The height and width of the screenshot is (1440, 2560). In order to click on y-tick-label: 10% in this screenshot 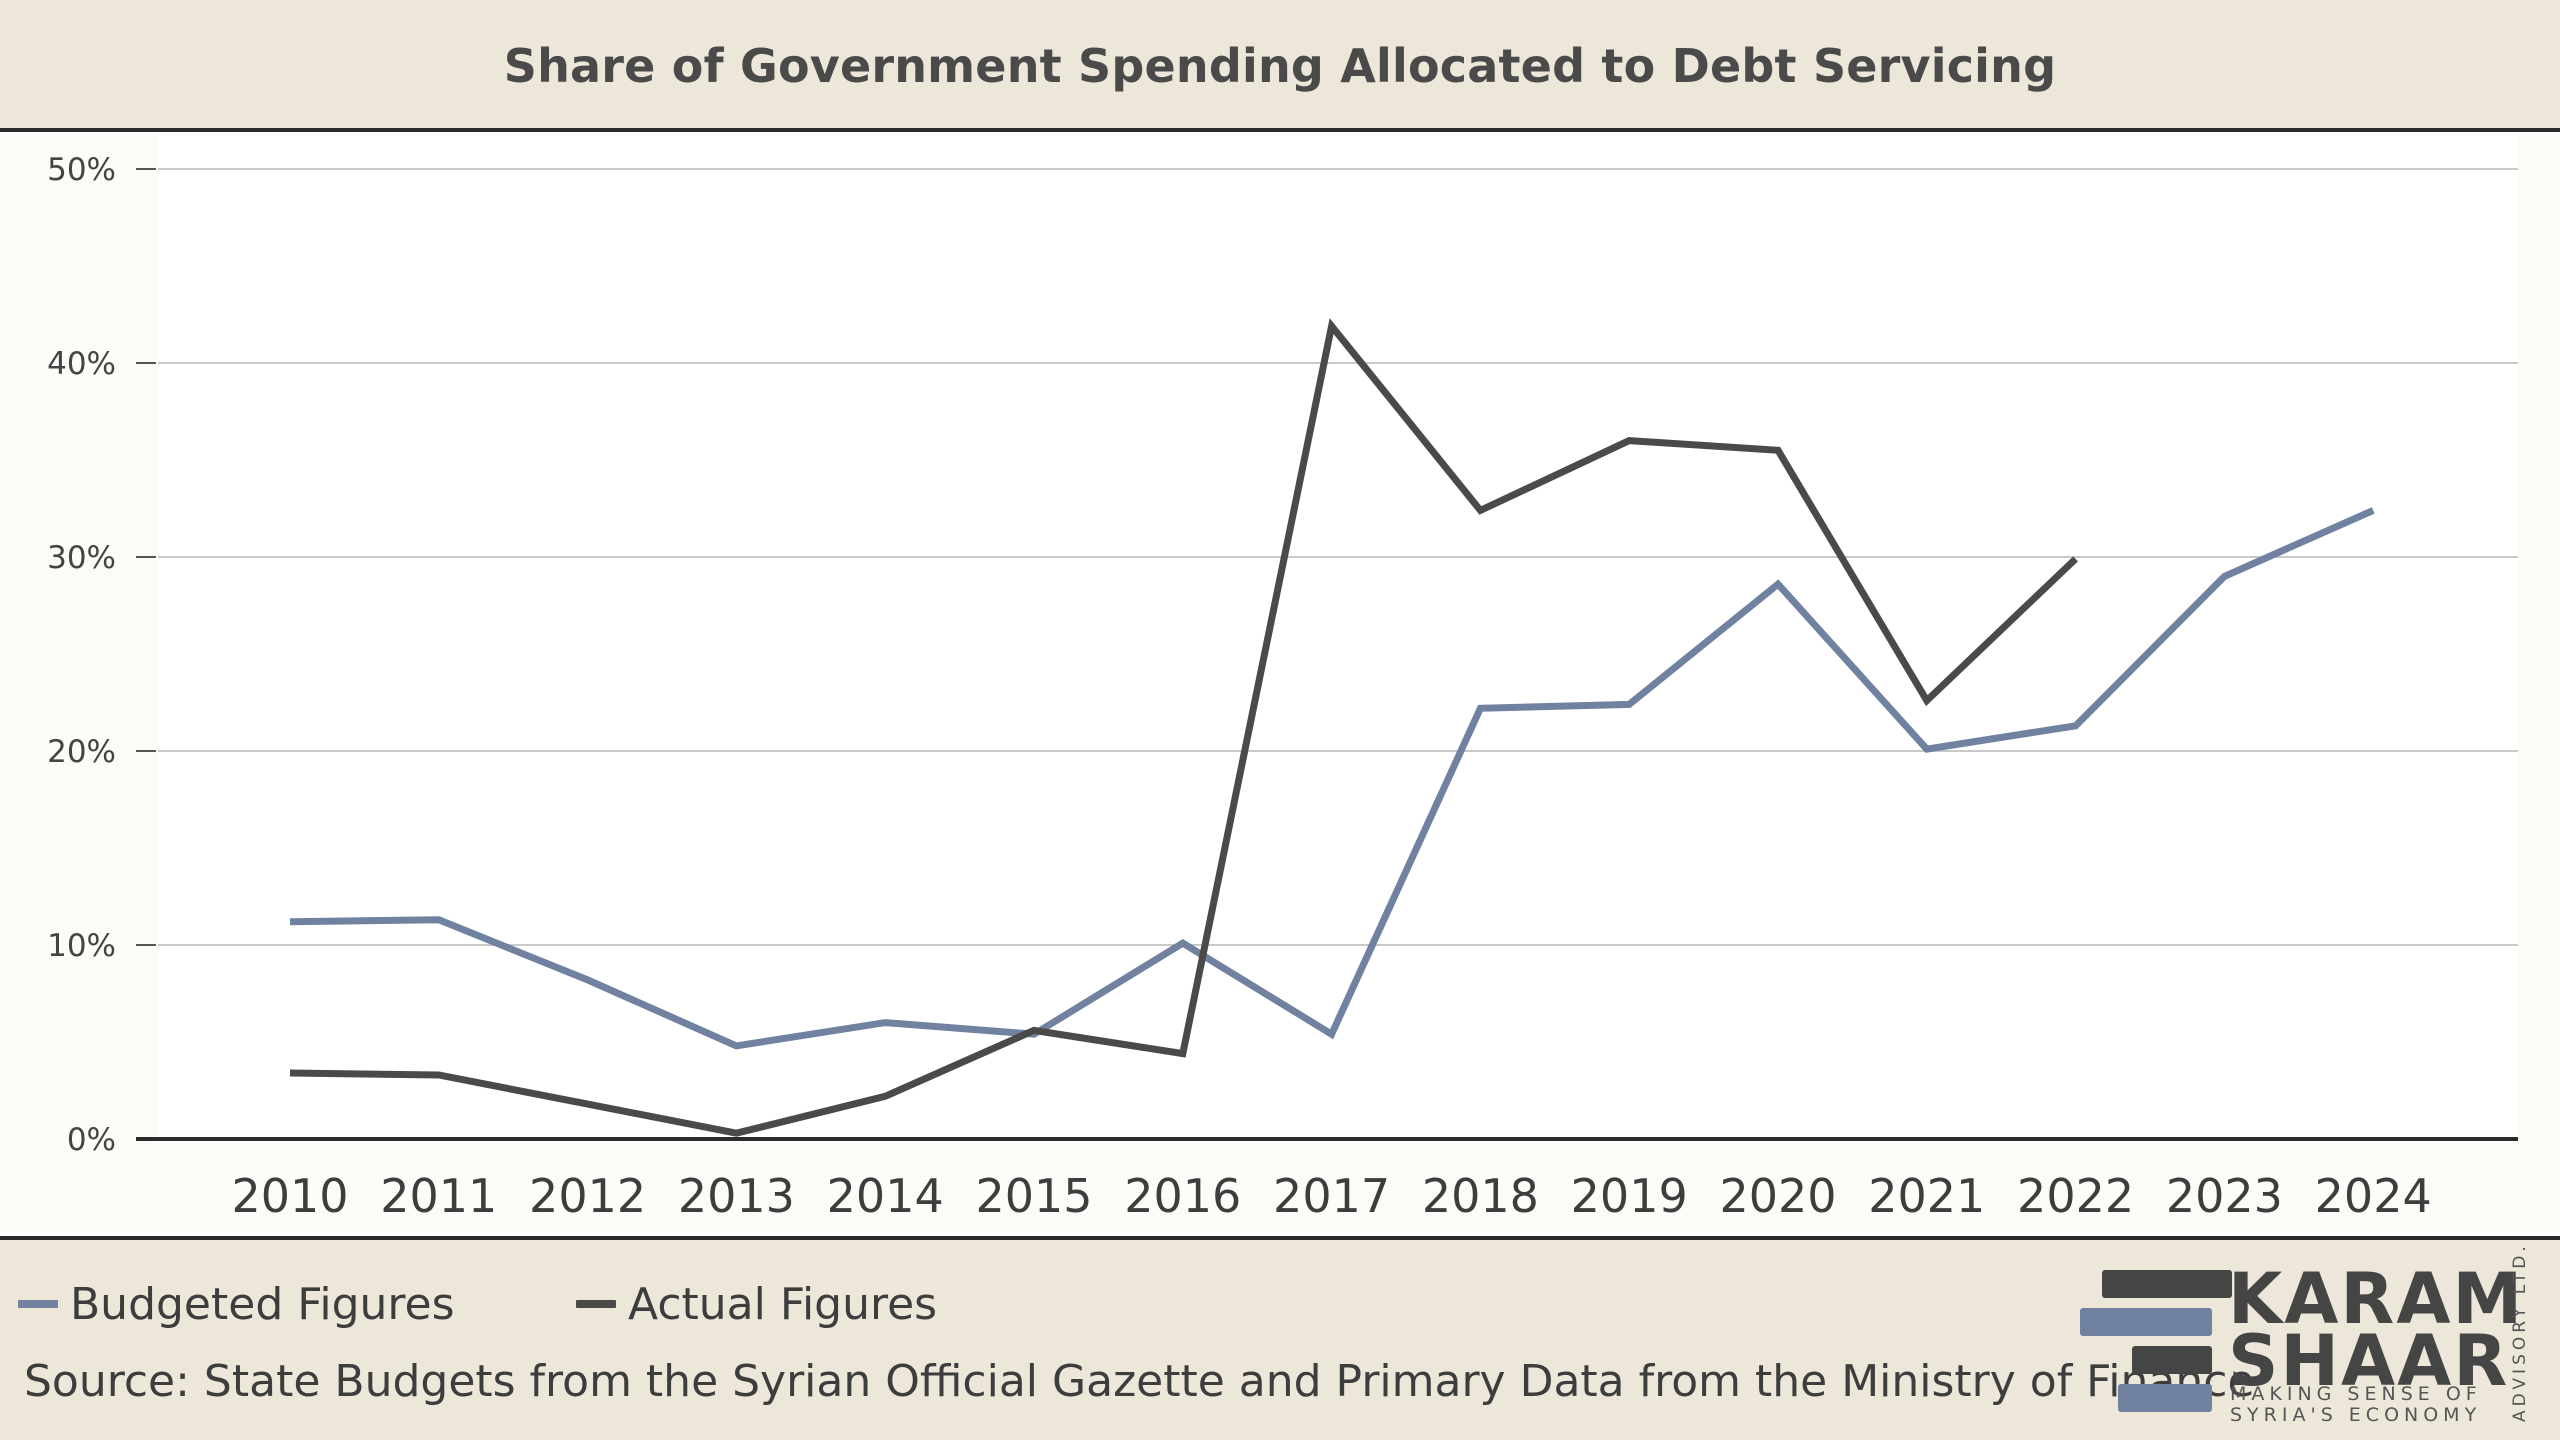, I will do `click(81, 946)`.